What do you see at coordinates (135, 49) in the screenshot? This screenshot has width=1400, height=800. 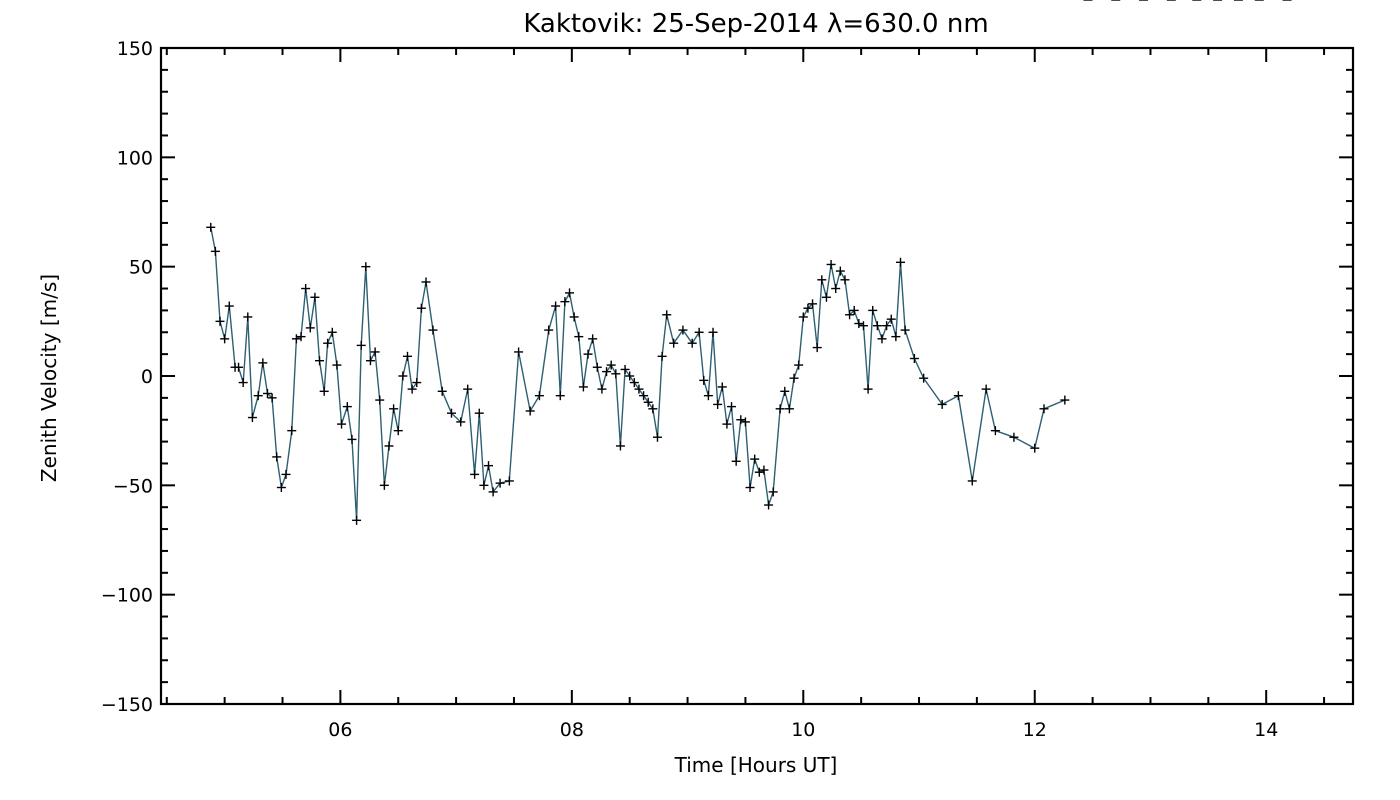 I see `y-tick-label: 150` at bounding box center [135, 49].